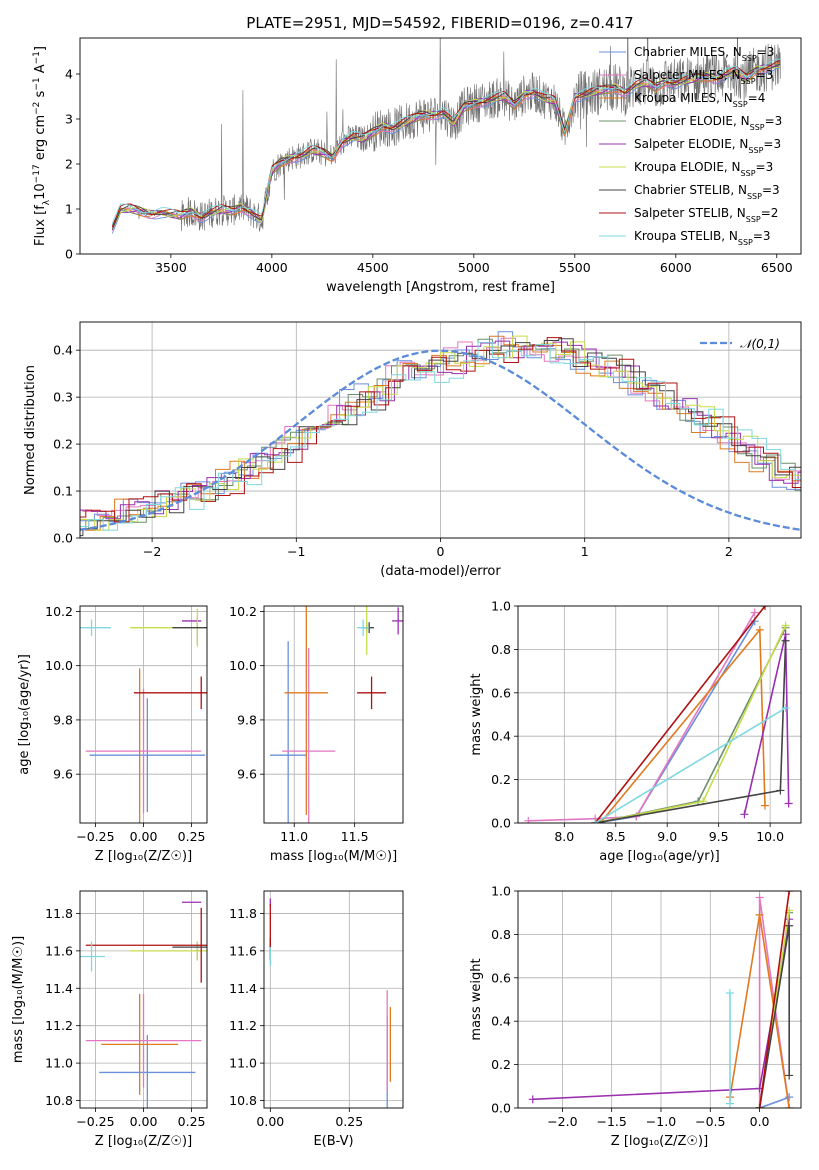  I want to click on legend-series-name: Chabrier STELIB, so click(682, 190).